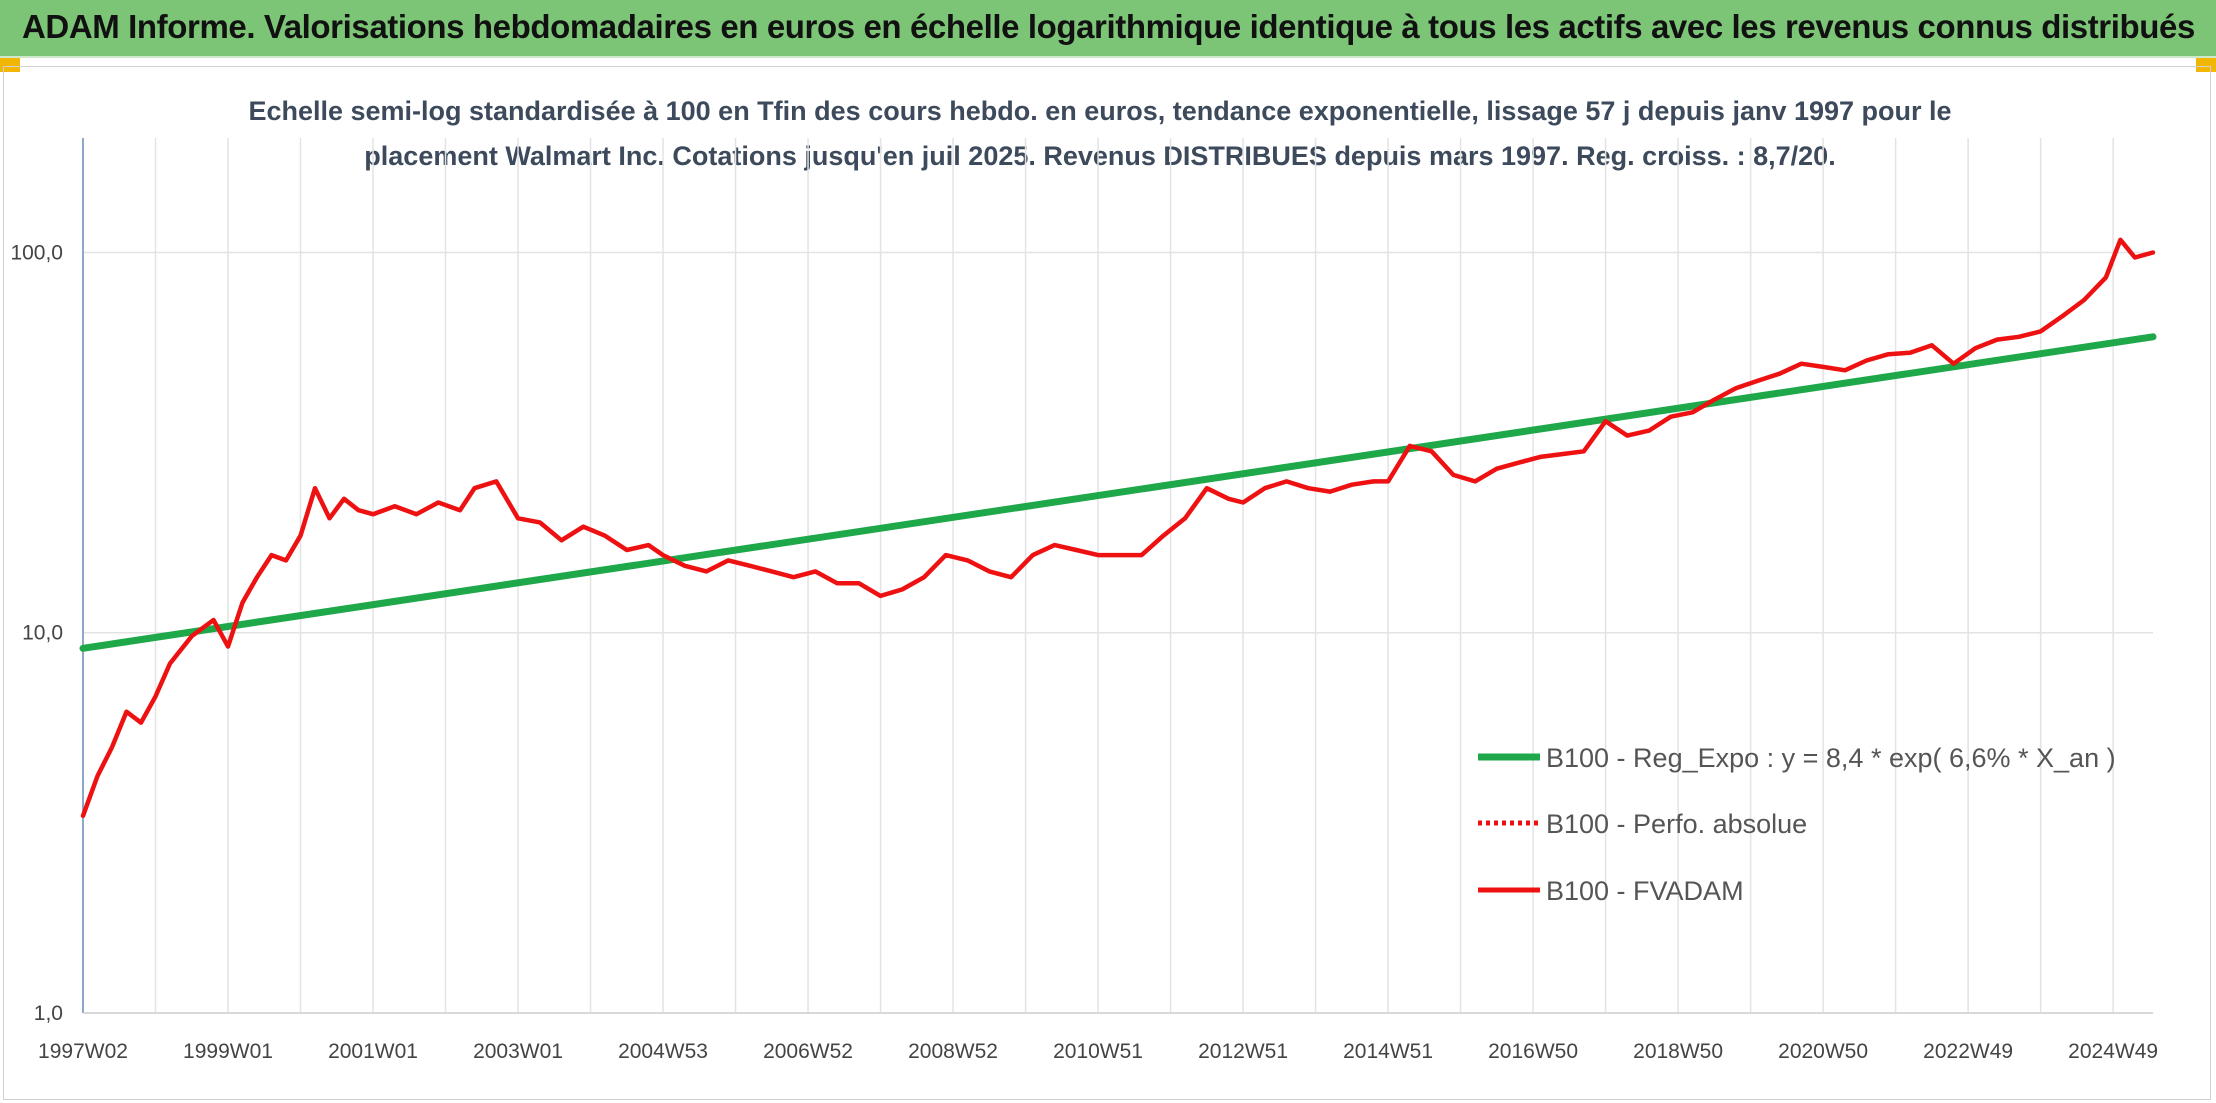 This screenshot has width=2216, height=1103. What do you see at coordinates (83, 1051) in the screenshot?
I see `x-tick-label: 1997W02` at bounding box center [83, 1051].